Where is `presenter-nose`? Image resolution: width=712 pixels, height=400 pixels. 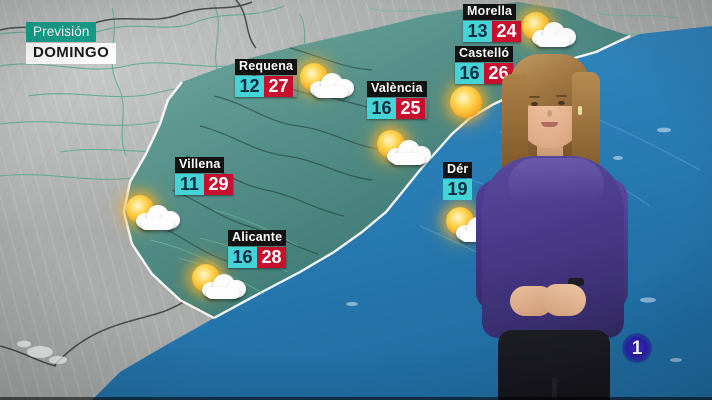
presenter-nose is located at coordinates (549, 113).